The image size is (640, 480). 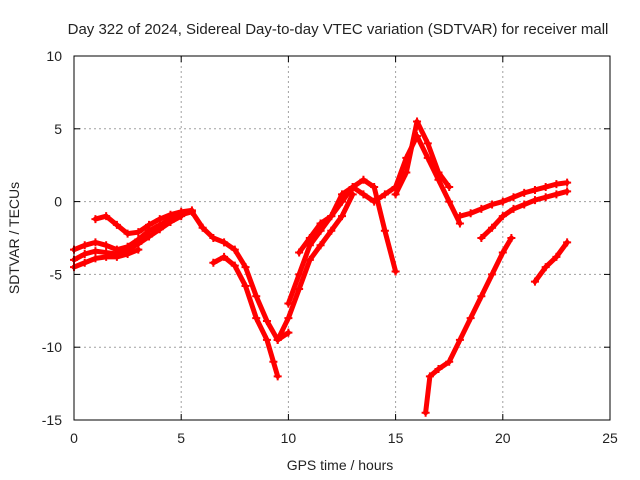 I want to click on y-tick-label: -10, so click(x=52, y=347).